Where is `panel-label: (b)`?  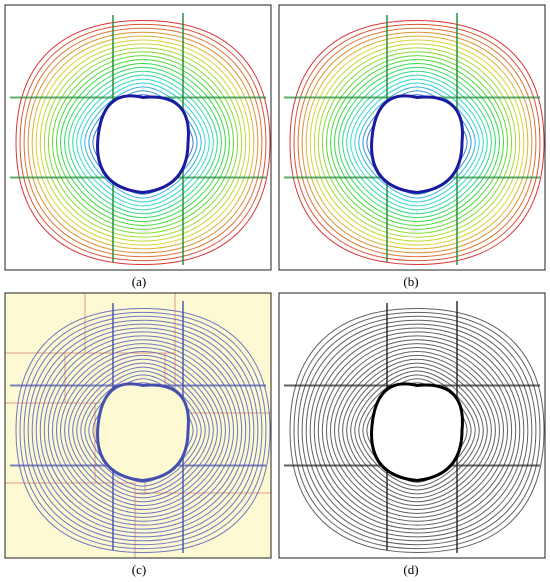 panel-label: (b) is located at coordinates (410, 281).